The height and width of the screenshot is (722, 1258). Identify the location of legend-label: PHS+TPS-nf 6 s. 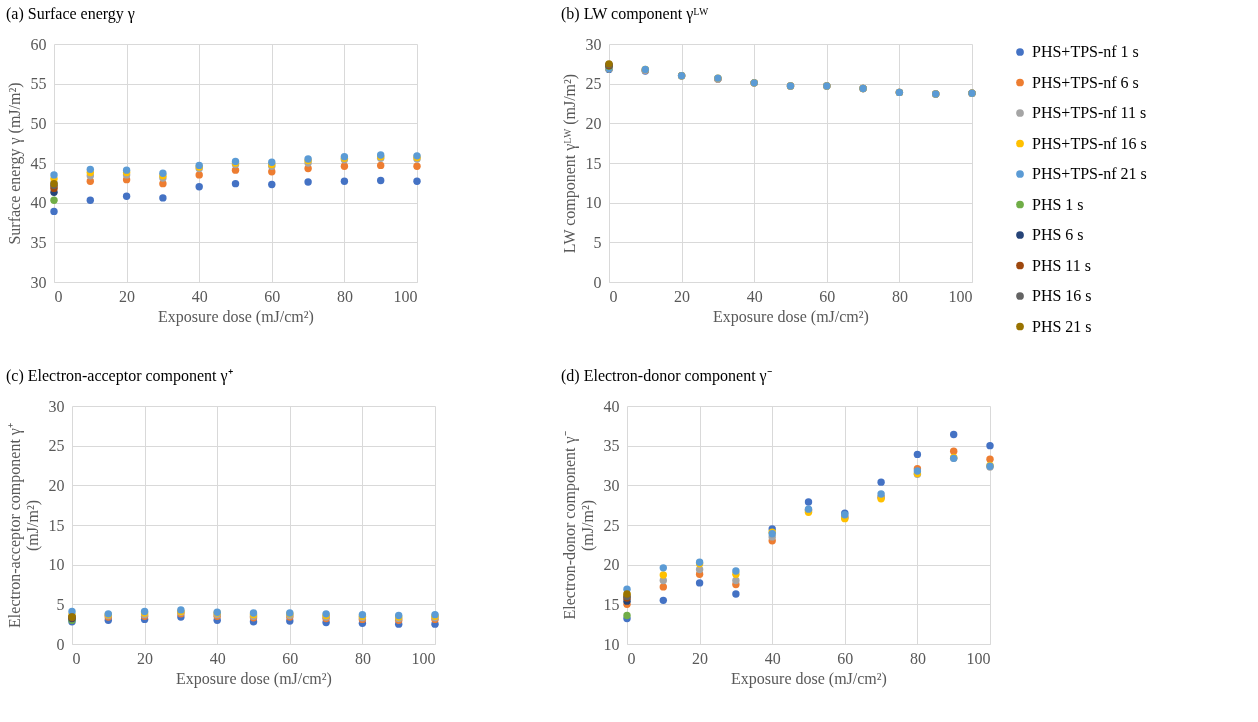
(1085, 82).